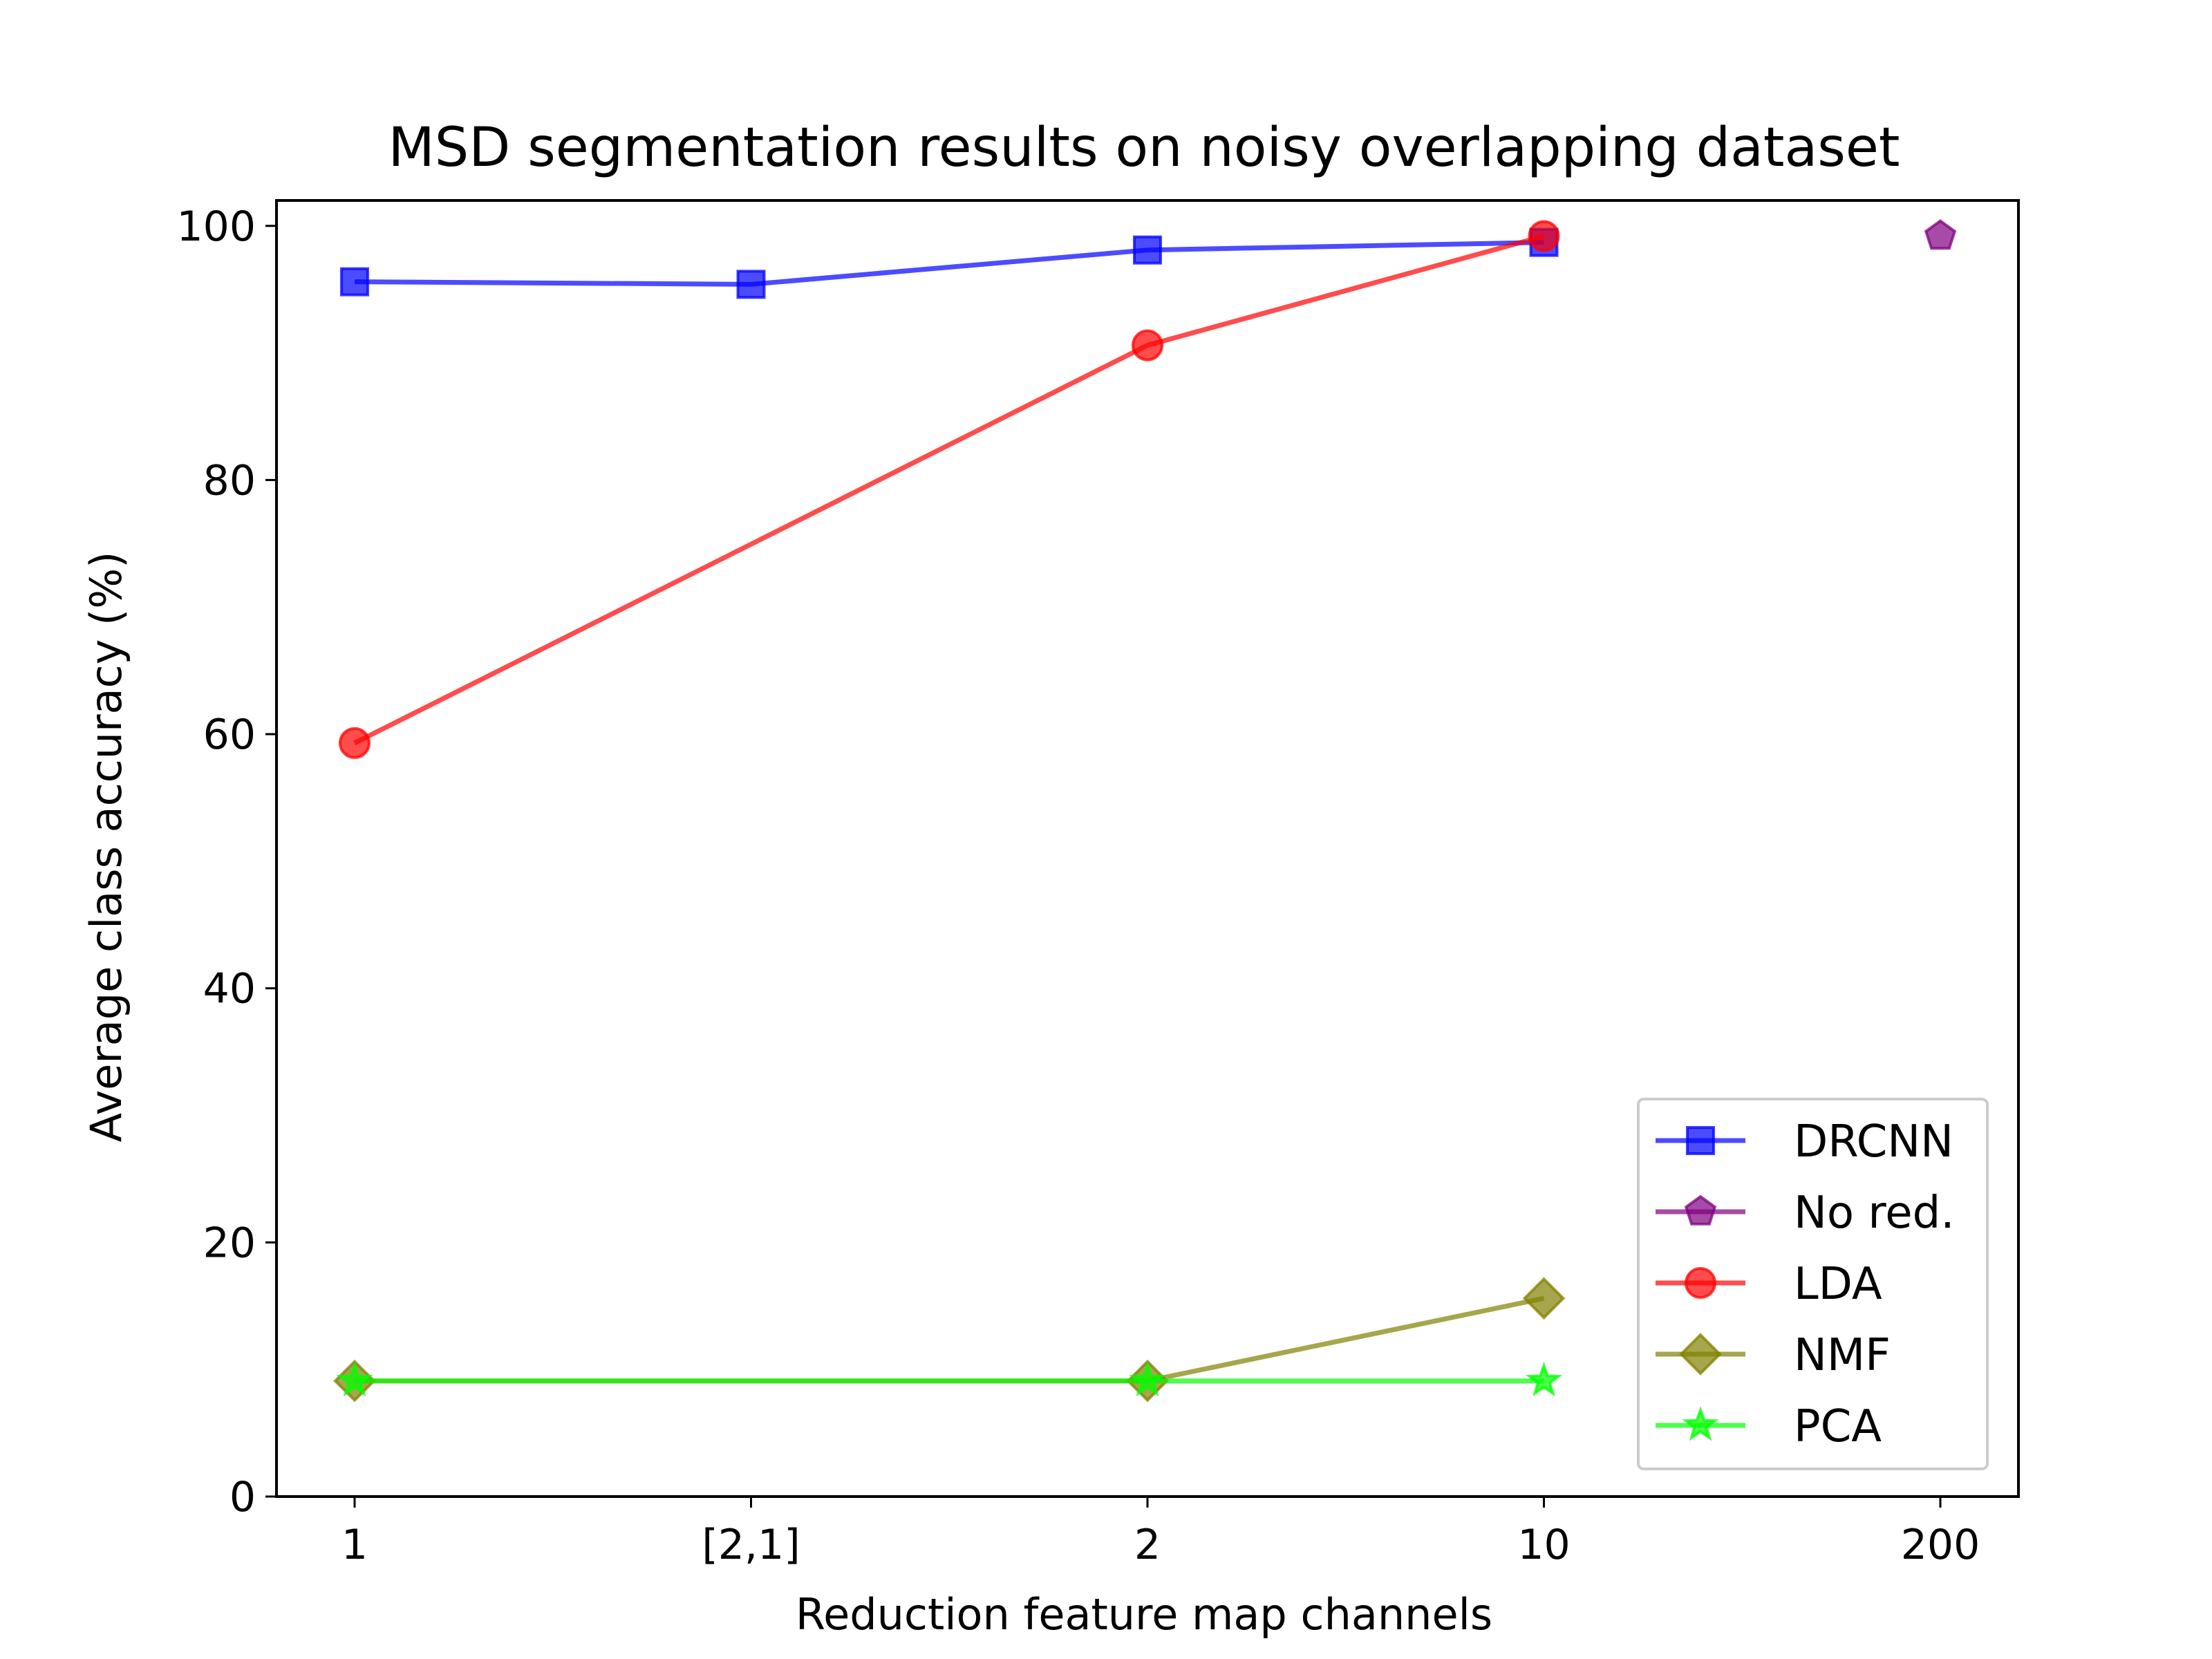 The height and width of the screenshot is (1659, 2212). What do you see at coordinates (1874, 1213) in the screenshot?
I see `legend-label: No red.` at bounding box center [1874, 1213].